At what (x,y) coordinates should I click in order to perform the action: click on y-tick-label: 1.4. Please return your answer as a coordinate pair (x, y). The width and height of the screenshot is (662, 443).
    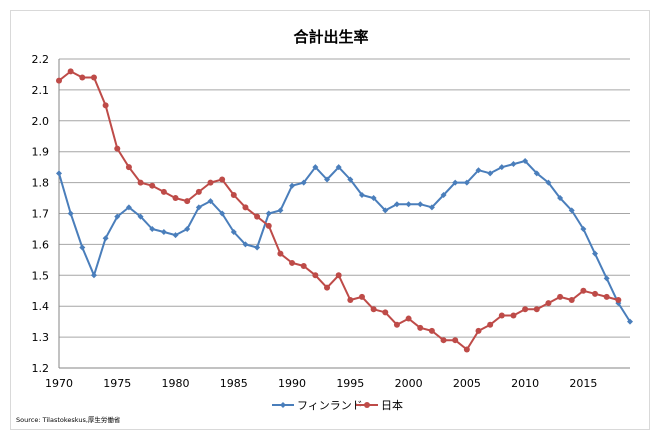
    Looking at the image, I should click on (41, 306).